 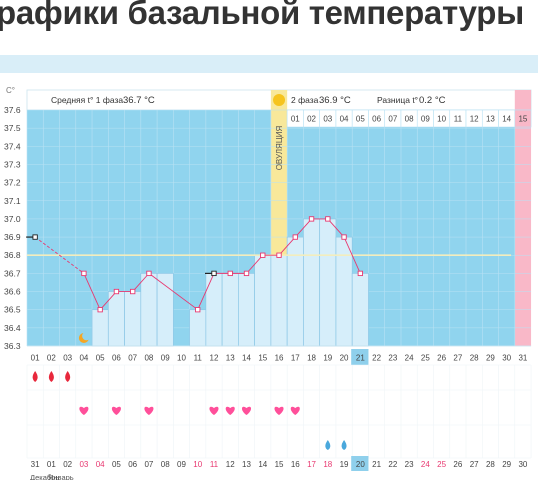 What do you see at coordinates (12, 201) in the screenshot?
I see `y-tick-label: 37.1` at bounding box center [12, 201].